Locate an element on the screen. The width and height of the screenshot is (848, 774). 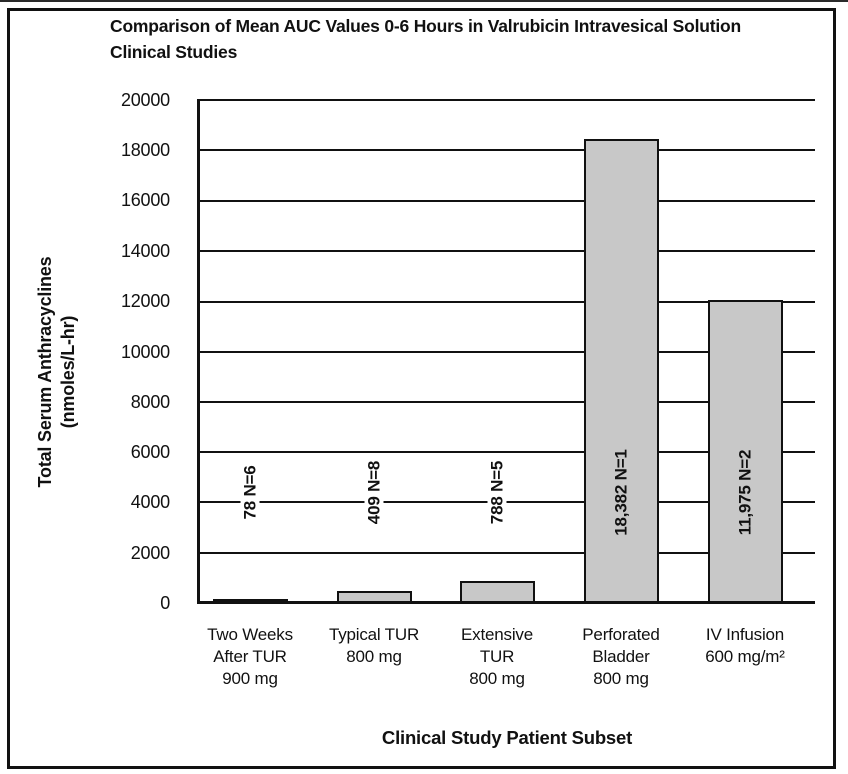
y-tick-16000: 16000 is located at coordinates (145, 200).